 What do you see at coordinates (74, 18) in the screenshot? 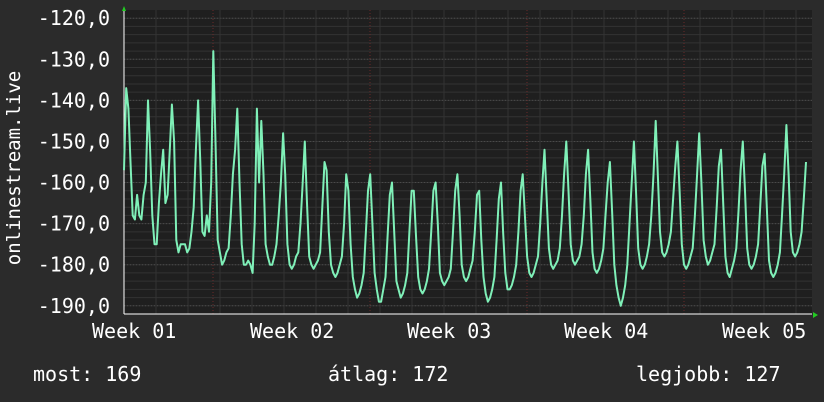
I see `y-tick-label: -120,0` at bounding box center [74, 18].